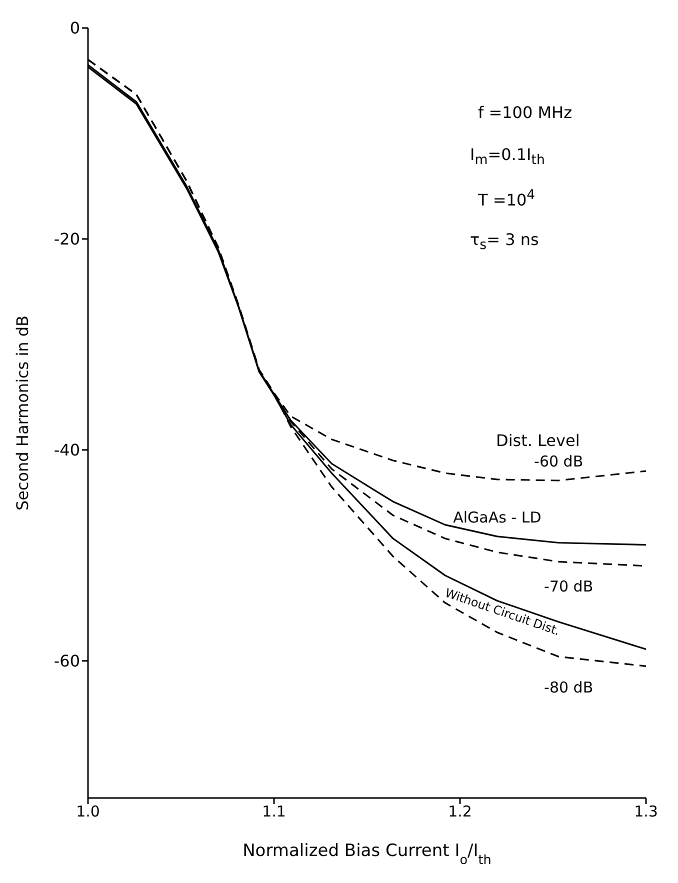 This screenshot has width=678, height=883. Describe the element at coordinates (22, 413) in the screenshot. I see `y-axis-title: Second Harmonics in dB` at that location.